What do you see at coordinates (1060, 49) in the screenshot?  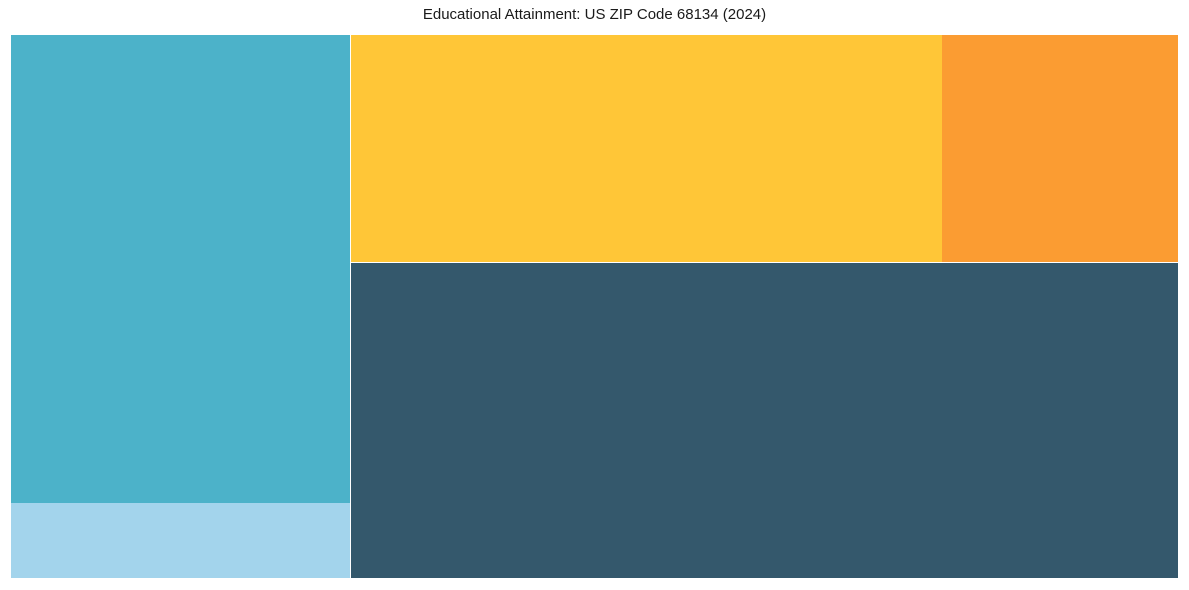 I see `treemap-tile-label: Graduate or Professional Degree` at bounding box center [1060, 49].